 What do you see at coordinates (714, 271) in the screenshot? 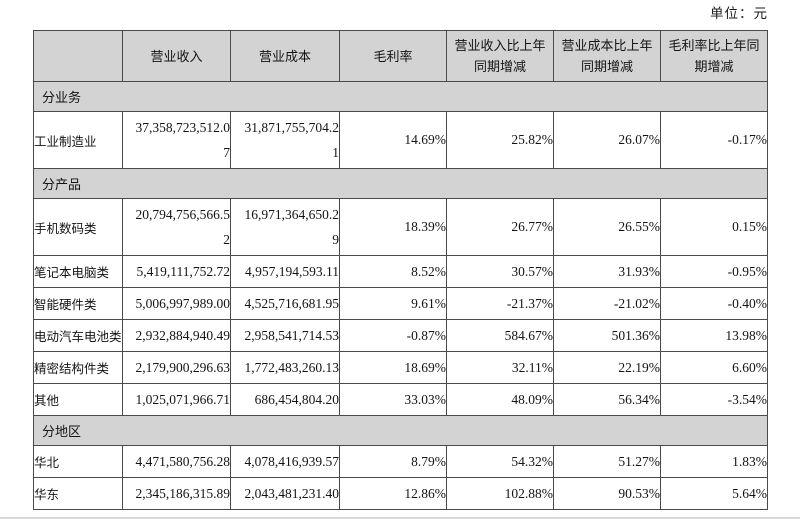
I see `margin-yoy-cell: -0.95%` at bounding box center [714, 271].